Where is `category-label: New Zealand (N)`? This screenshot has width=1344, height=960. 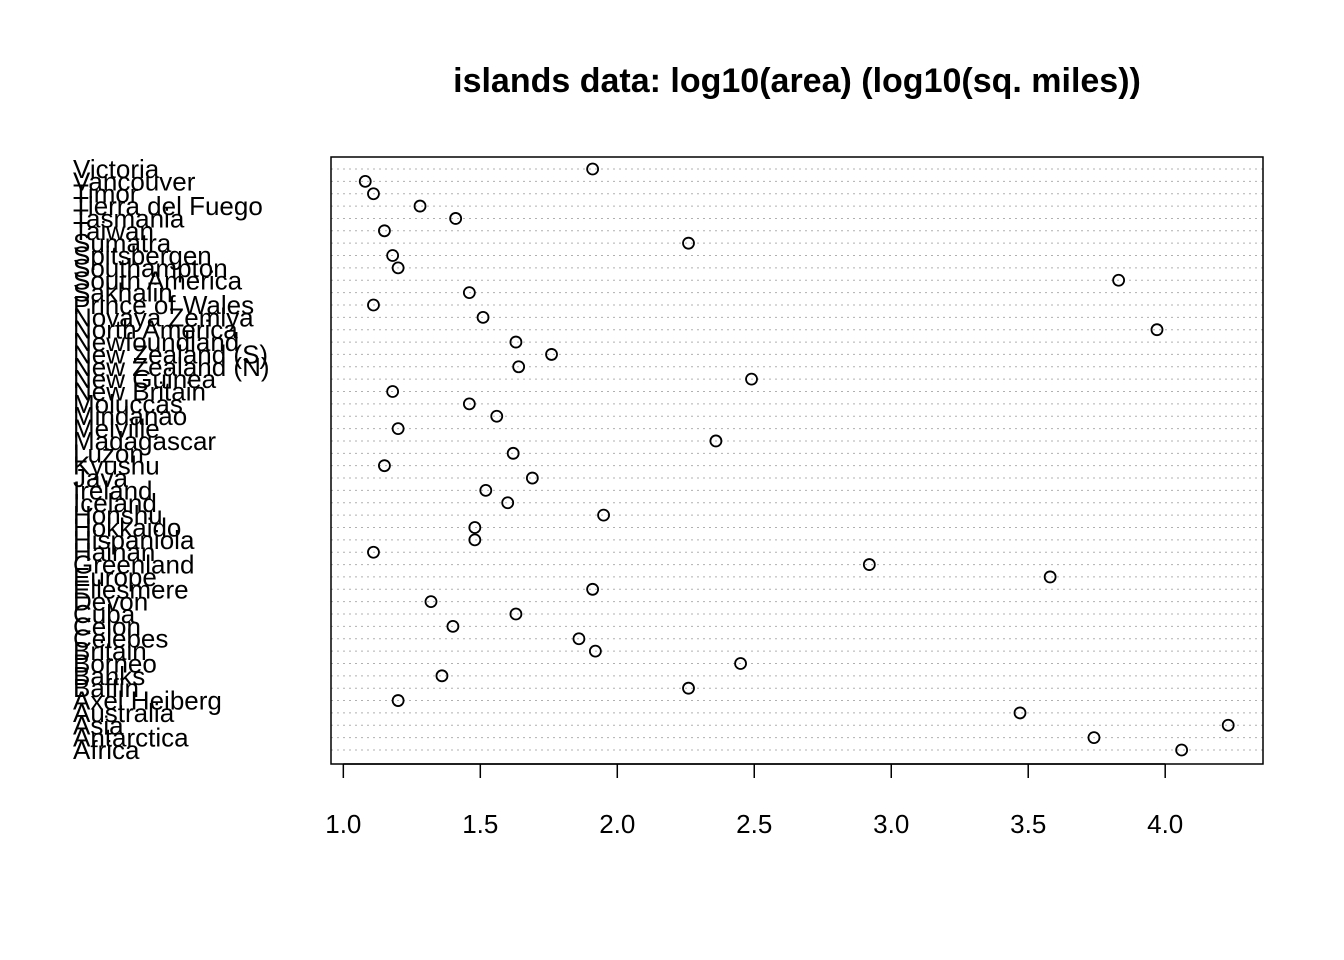 category-label: New Zealand (N) is located at coordinates (171, 367).